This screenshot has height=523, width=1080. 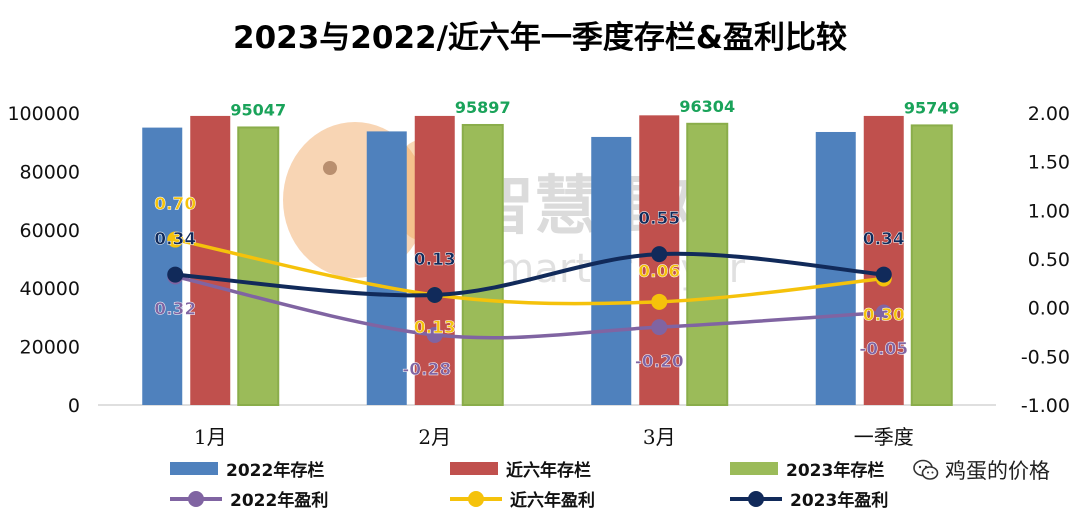 I want to click on legend-item: 2023年盈利, so click(x=809, y=498).